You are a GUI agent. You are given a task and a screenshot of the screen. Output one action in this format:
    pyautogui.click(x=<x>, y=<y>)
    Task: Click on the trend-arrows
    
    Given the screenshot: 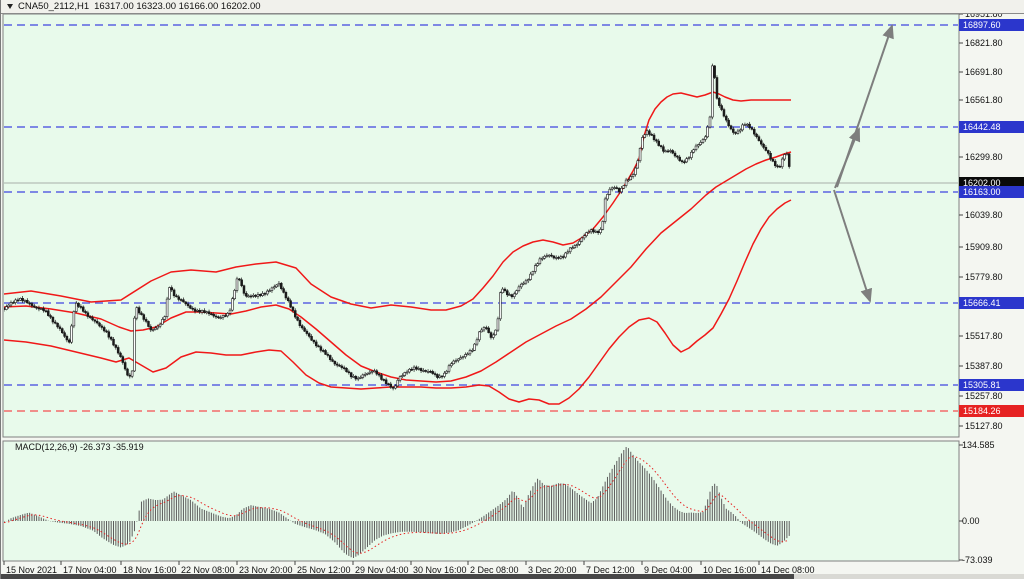 What is the action you would take?
    pyautogui.click(x=863, y=163)
    